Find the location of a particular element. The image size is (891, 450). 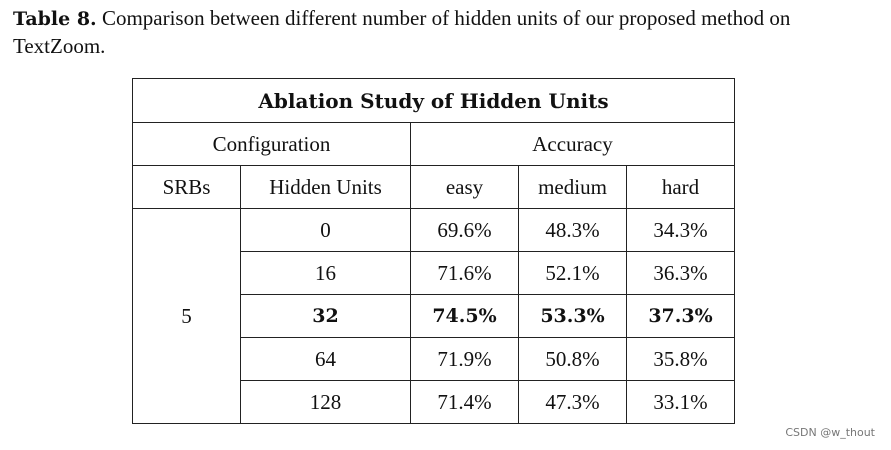

easy-cell: 69.6% is located at coordinates (464, 230).